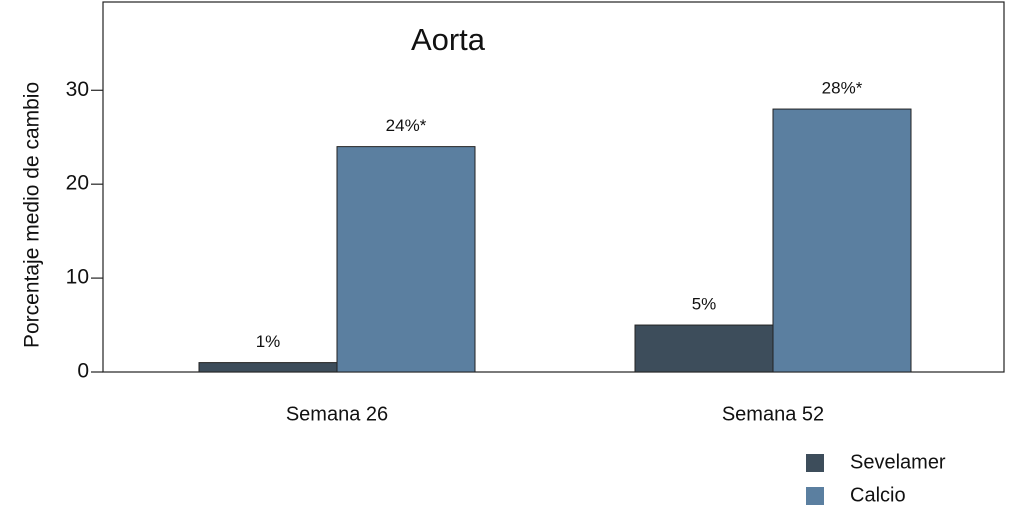 The image size is (1016, 510). Describe the element at coordinates (898, 462) in the screenshot. I see `legend-label: Sevelamer` at that location.